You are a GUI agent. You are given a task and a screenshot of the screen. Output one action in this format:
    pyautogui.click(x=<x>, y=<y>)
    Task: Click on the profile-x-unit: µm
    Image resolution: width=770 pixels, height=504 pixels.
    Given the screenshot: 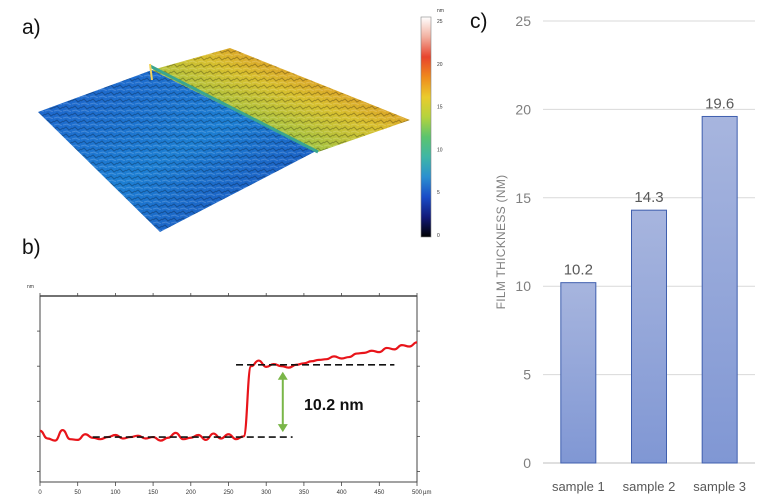 What is the action you would take?
    pyautogui.click(x=427, y=493)
    